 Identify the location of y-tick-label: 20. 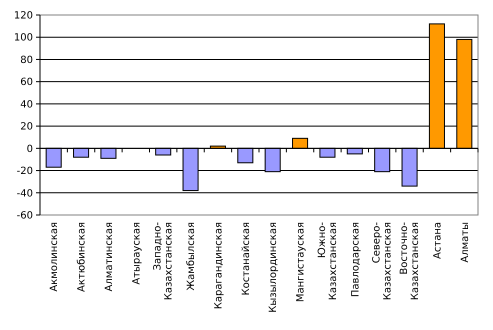
(26, 127).